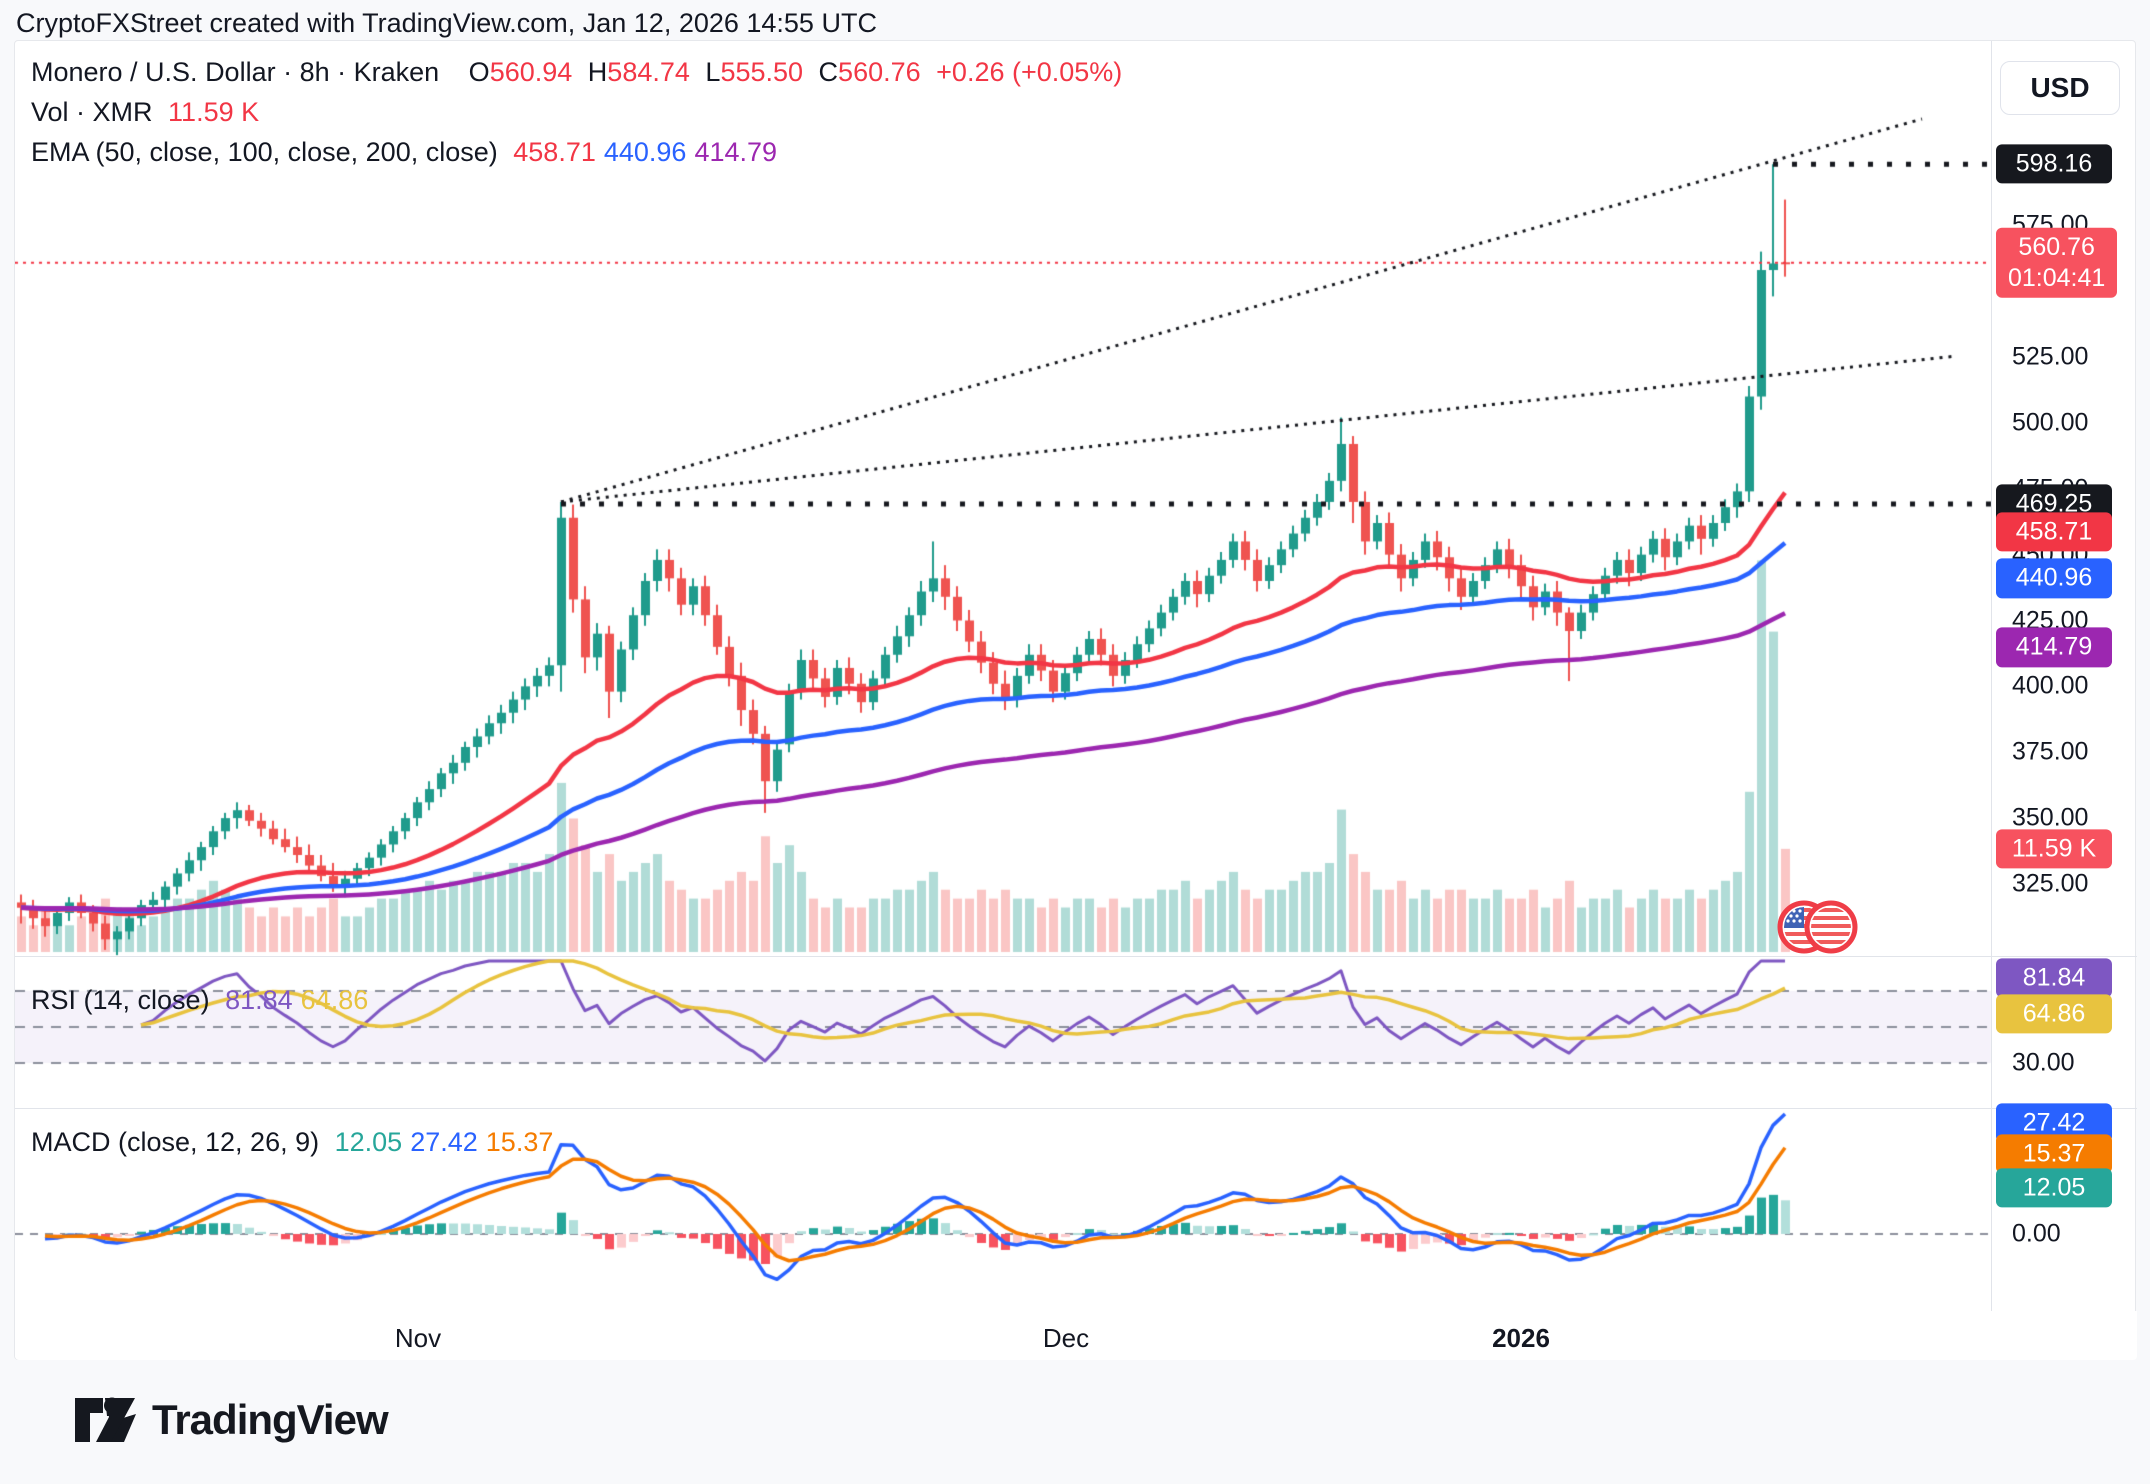 This screenshot has height=1484, width=2150. I want to click on high-label: H, so click(597, 72).